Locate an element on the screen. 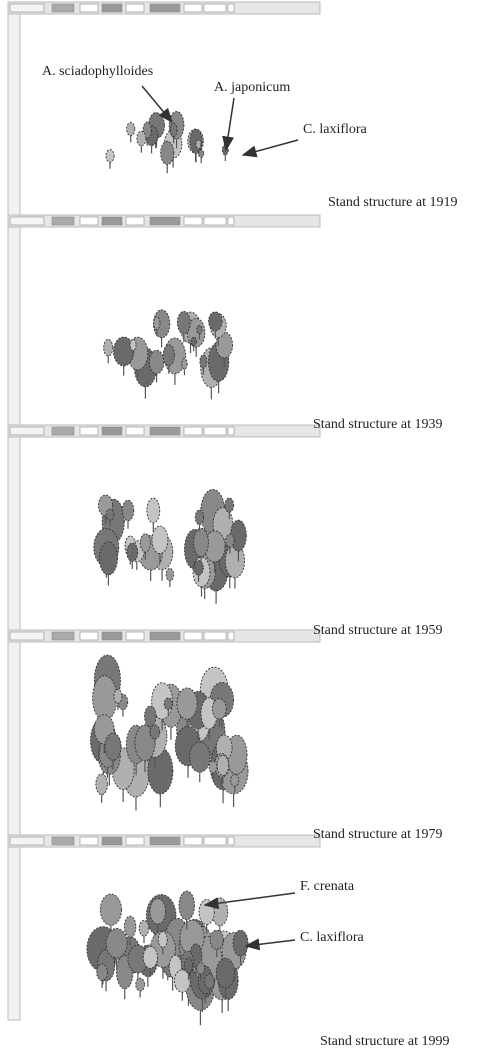  caption: Stand structure at 1959 is located at coordinates (377, 630).